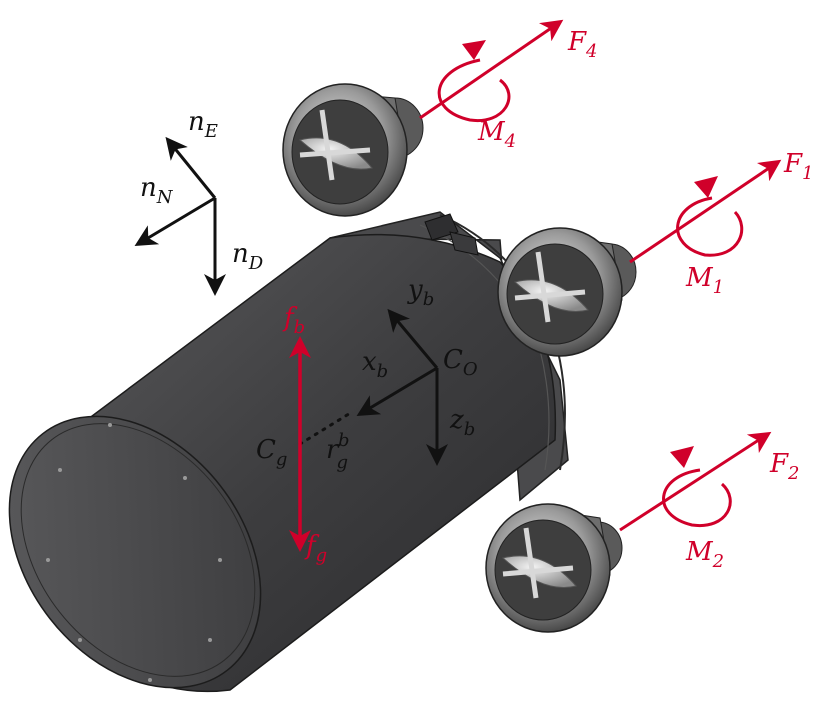  What do you see at coordinates (474, 90) in the screenshot?
I see `moment-m4-arc` at bounding box center [474, 90].